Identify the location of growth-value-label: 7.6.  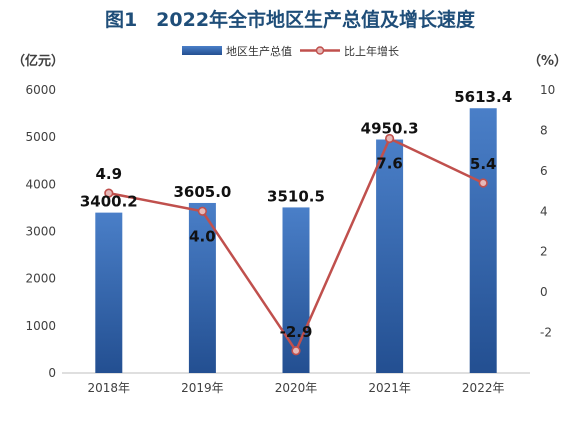
(389, 164).